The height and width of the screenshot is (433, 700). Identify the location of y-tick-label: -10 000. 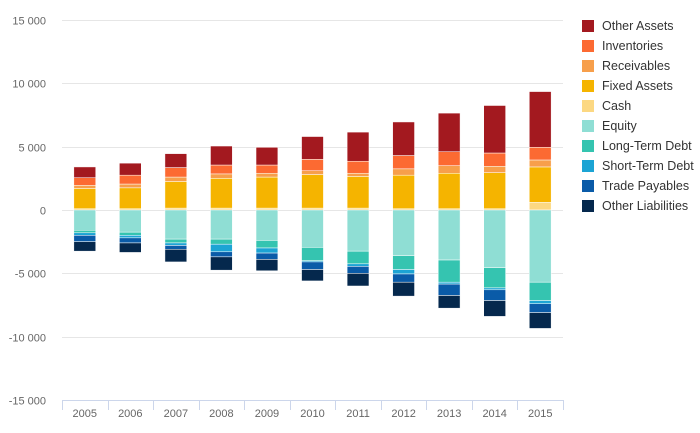
(27, 339).